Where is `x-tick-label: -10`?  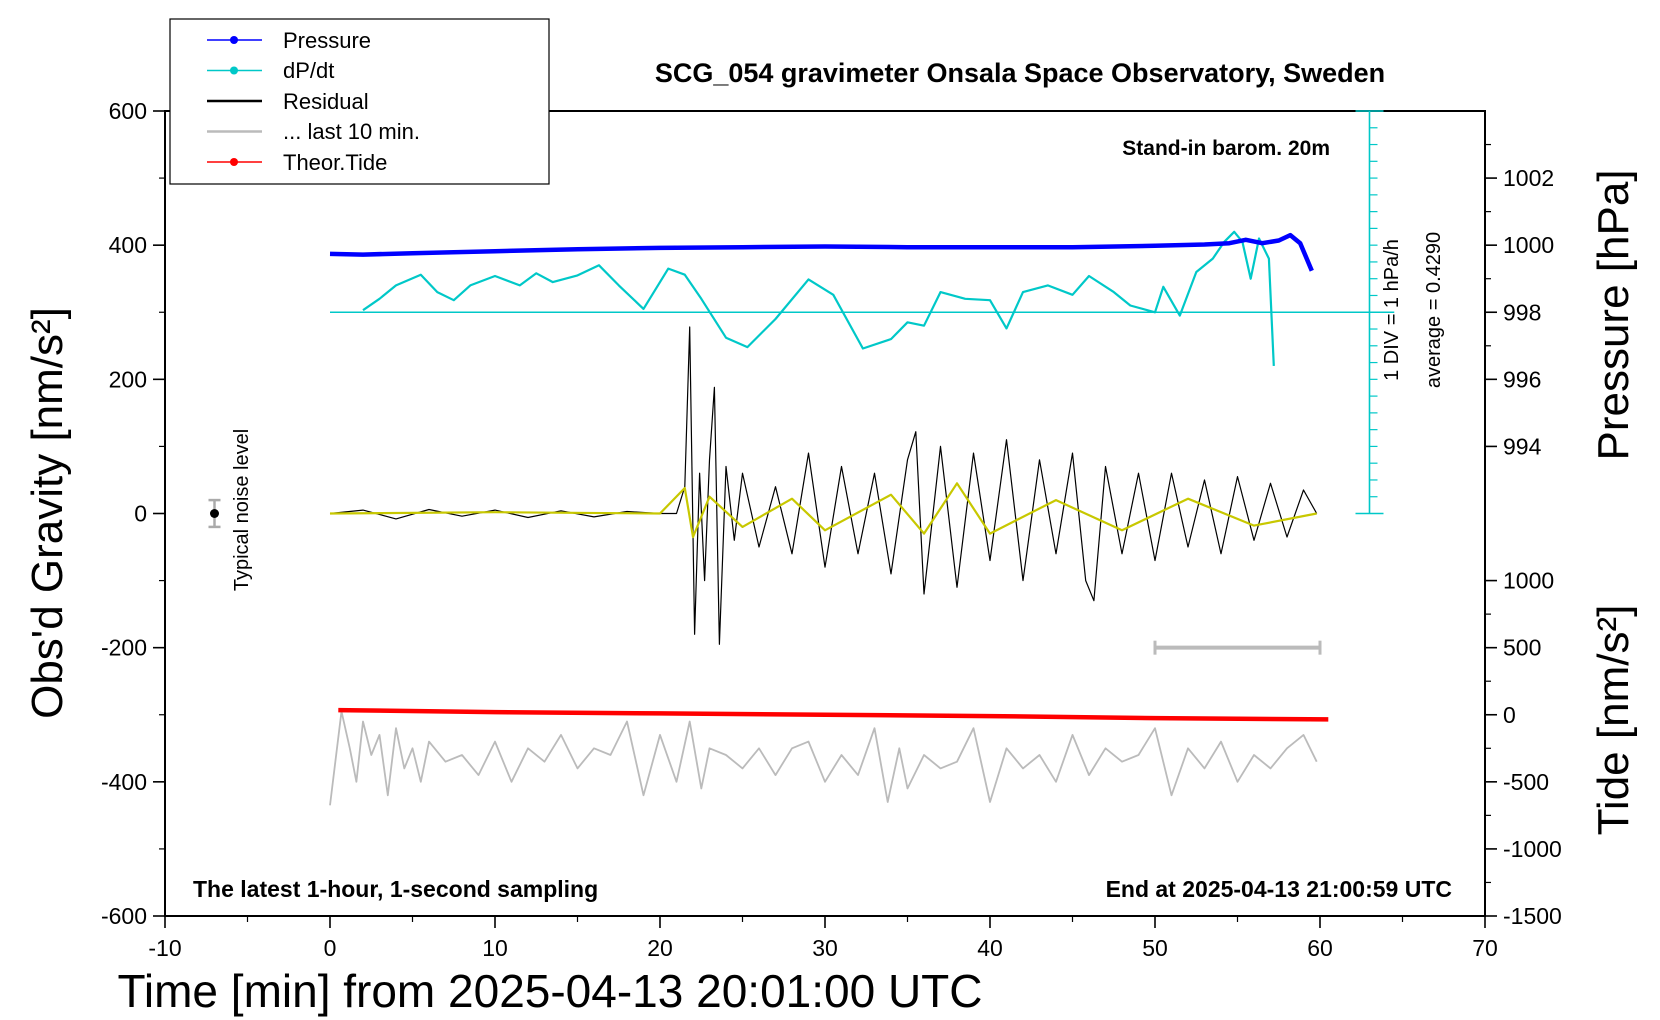
x-tick-label: -10 is located at coordinates (164, 948).